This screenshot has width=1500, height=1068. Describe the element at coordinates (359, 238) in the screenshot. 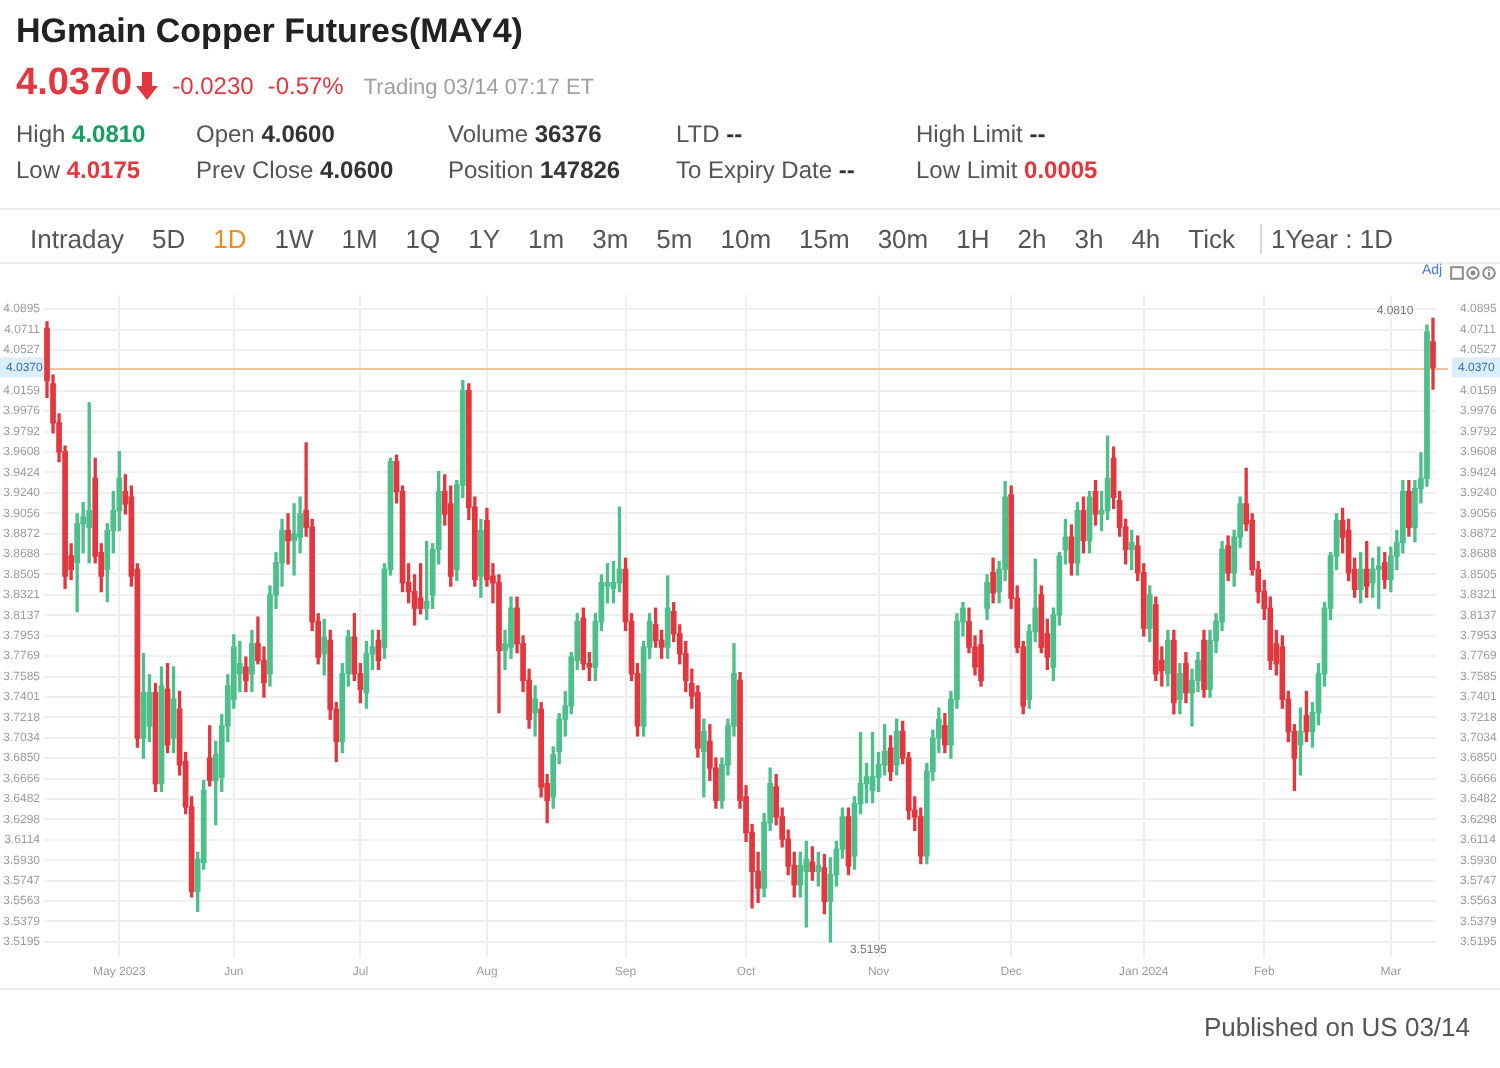

I see `text: 1M` at that location.